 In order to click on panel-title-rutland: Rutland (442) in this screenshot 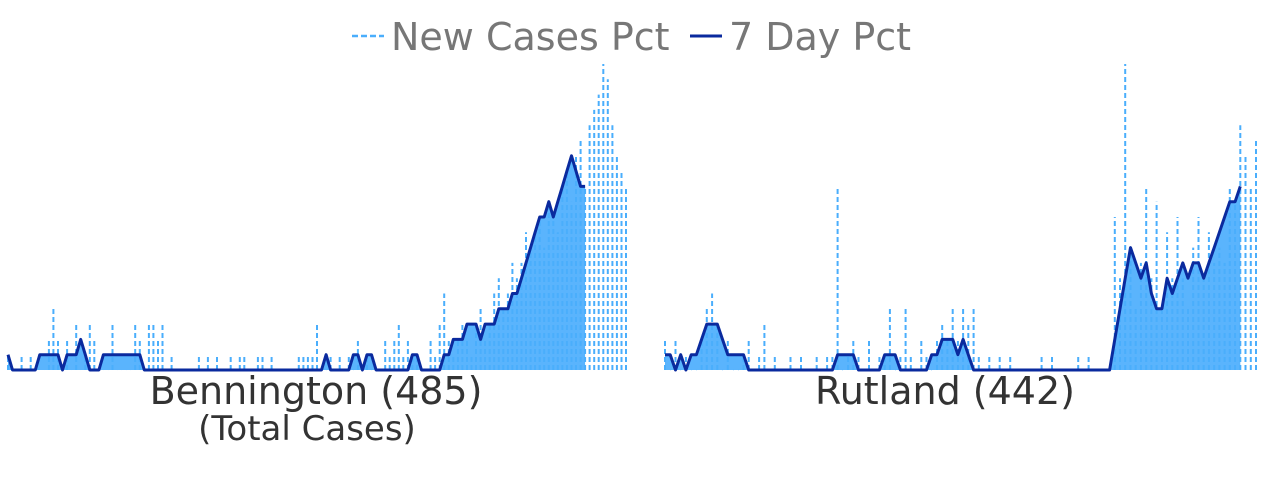, I will do `click(945, 391)`.